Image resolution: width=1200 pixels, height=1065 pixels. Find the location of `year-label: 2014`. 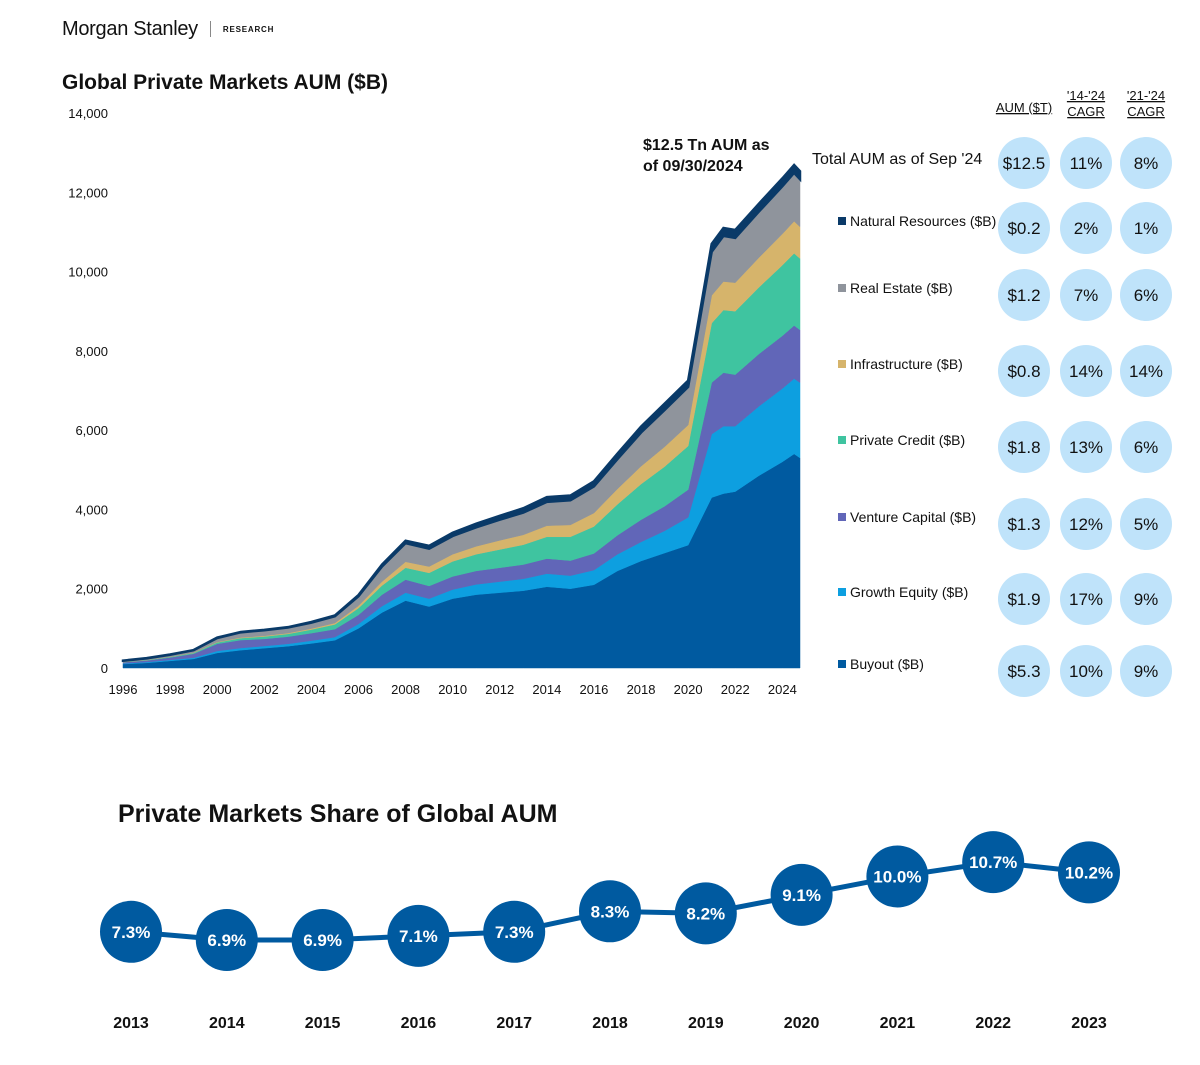

year-label: 2014 is located at coordinates (227, 1023).